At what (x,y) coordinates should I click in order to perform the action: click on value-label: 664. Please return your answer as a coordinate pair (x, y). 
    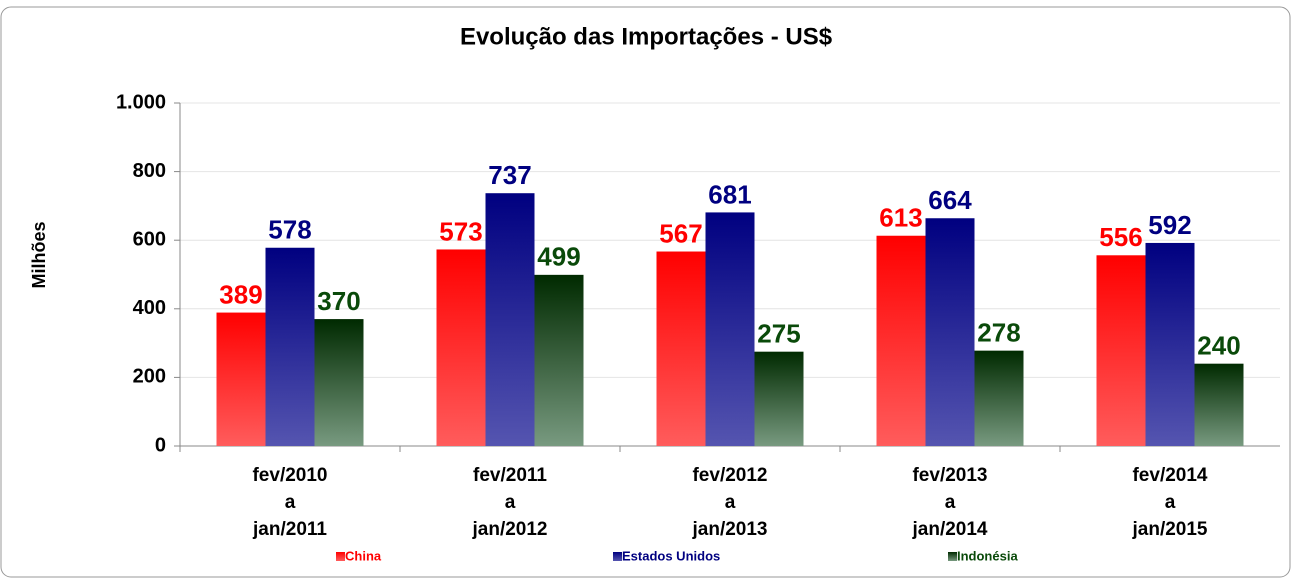
    Looking at the image, I should click on (950, 200).